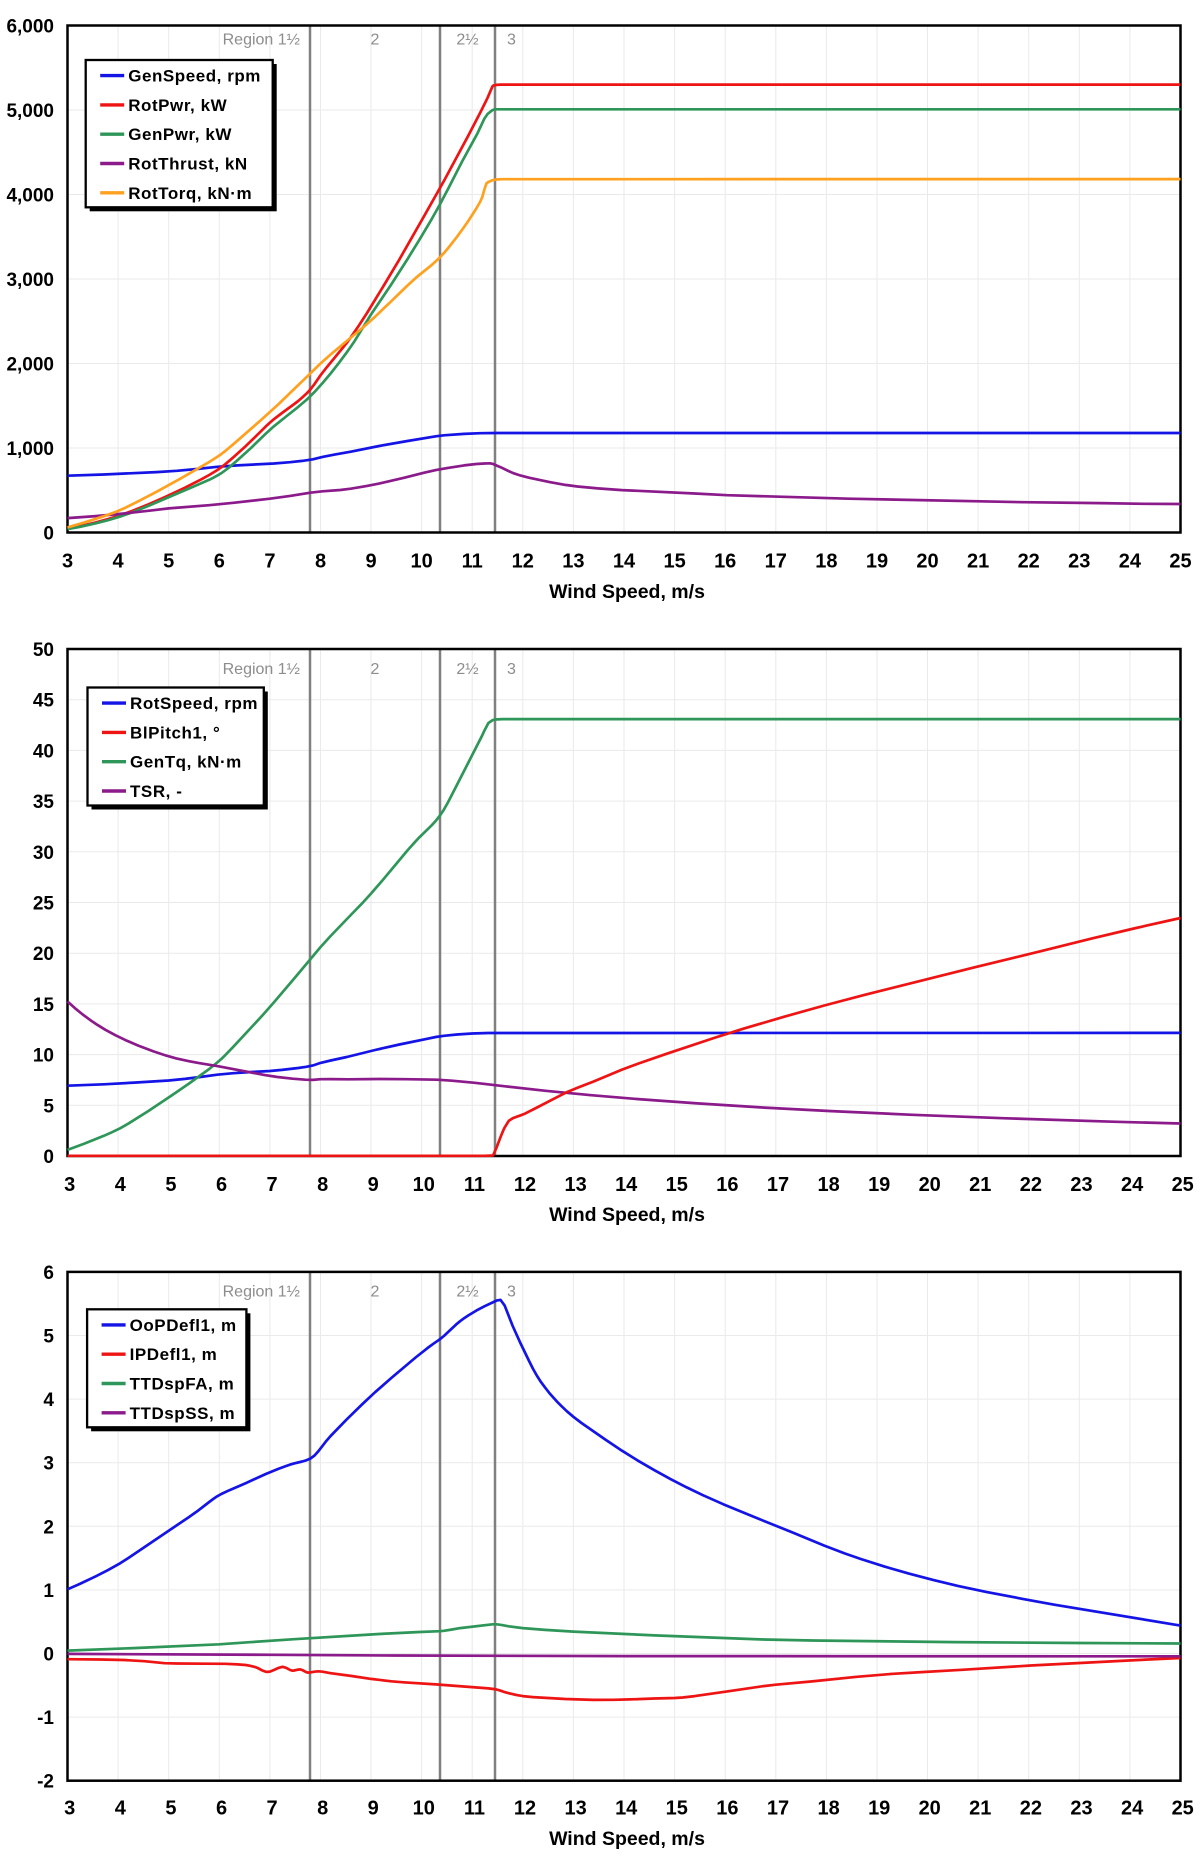  I want to click on svg-text: OoPDefl1, m, so click(183, 1325).